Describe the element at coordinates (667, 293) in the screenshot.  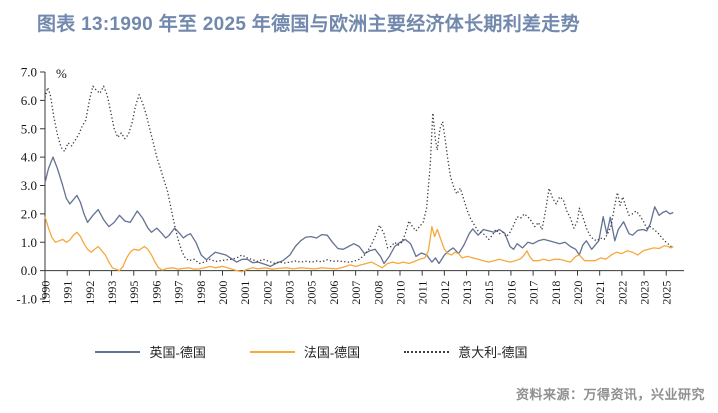
I see `svg-text: 2025` at that location.